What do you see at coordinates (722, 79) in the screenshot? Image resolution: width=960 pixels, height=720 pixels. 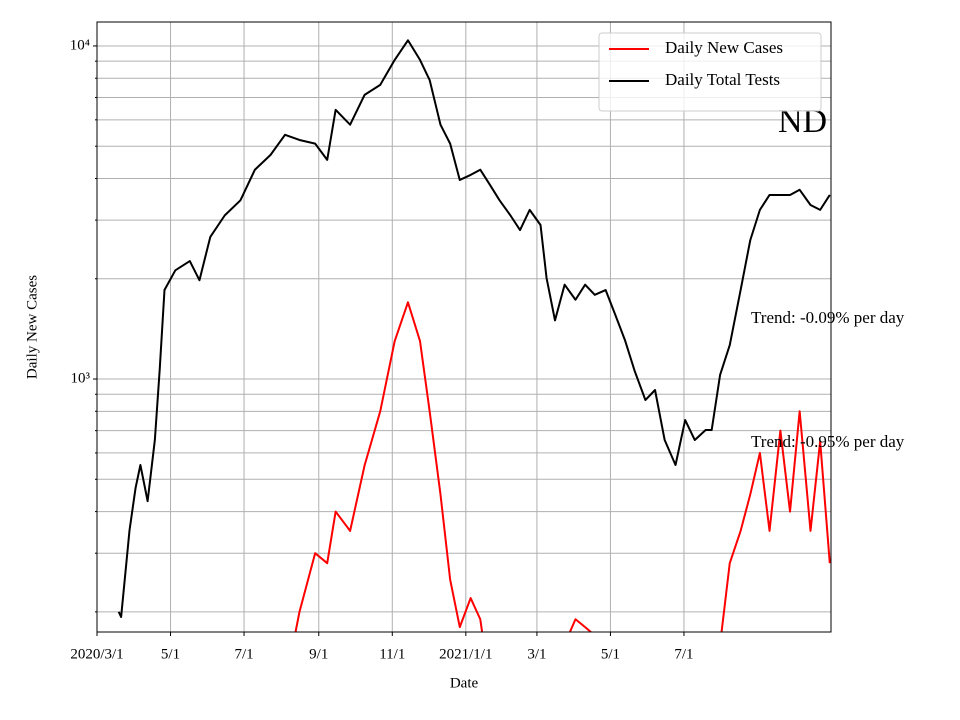 I see `legend-label: Daily Total Tests` at bounding box center [722, 79].